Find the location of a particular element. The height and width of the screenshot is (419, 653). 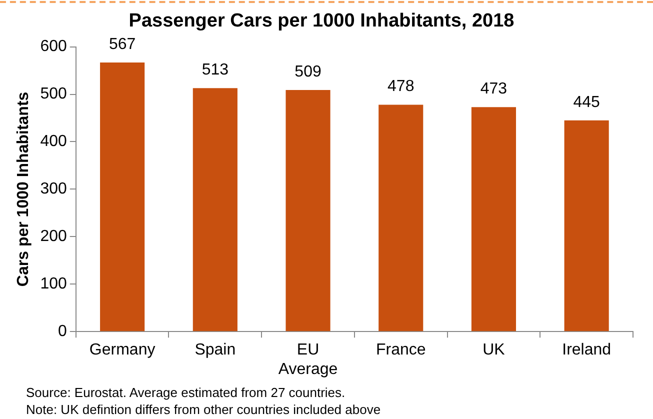

data-label: 513 is located at coordinates (215, 70).